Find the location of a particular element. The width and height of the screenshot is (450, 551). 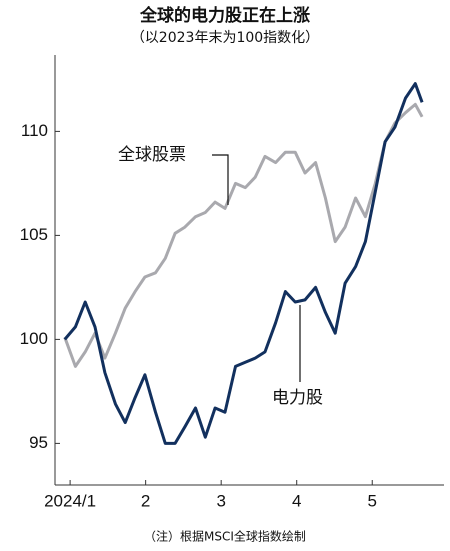

y-tick-label: 100 is located at coordinates (34, 338).